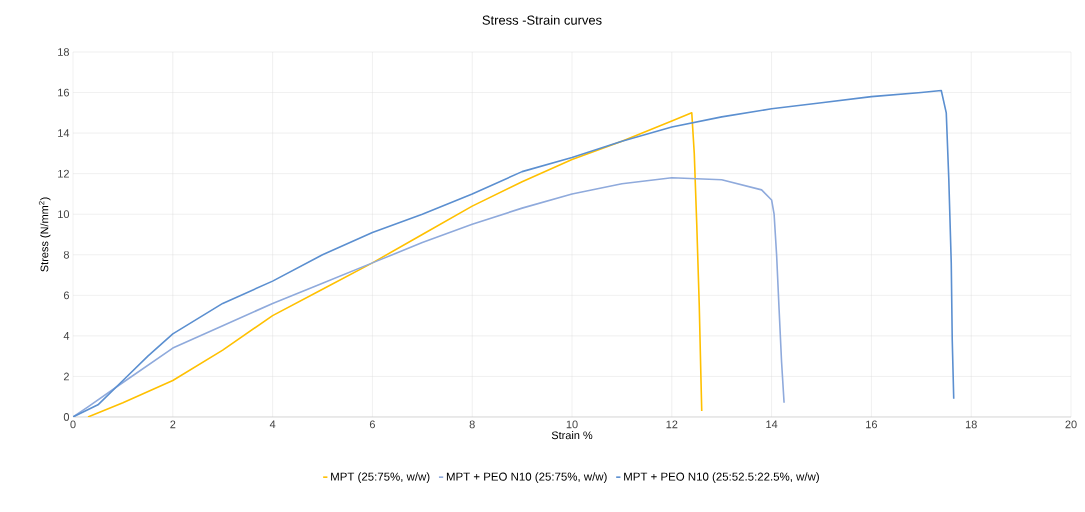 The image size is (1085, 512). What do you see at coordinates (772, 424) in the screenshot?
I see `x-tick-label: 14` at bounding box center [772, 424].